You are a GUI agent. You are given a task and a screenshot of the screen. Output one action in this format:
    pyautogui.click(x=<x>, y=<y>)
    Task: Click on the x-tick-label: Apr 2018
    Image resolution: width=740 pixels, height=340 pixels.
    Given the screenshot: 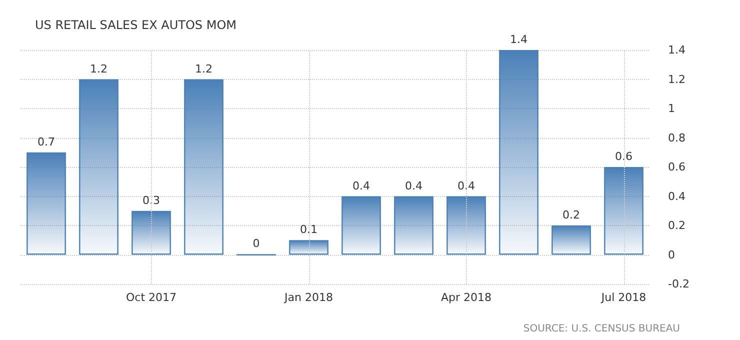 What is the action you would take?
    pyautogui.click(x=466, y=297)
    